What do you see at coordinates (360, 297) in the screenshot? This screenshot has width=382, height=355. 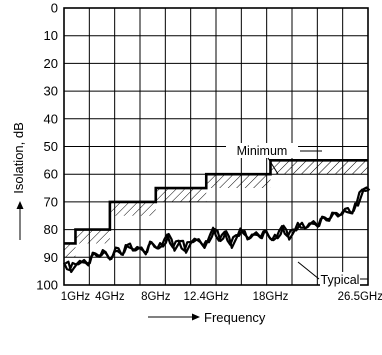 I see `x-tick-label: 26.5GHz` at bounding box center [360, 297].